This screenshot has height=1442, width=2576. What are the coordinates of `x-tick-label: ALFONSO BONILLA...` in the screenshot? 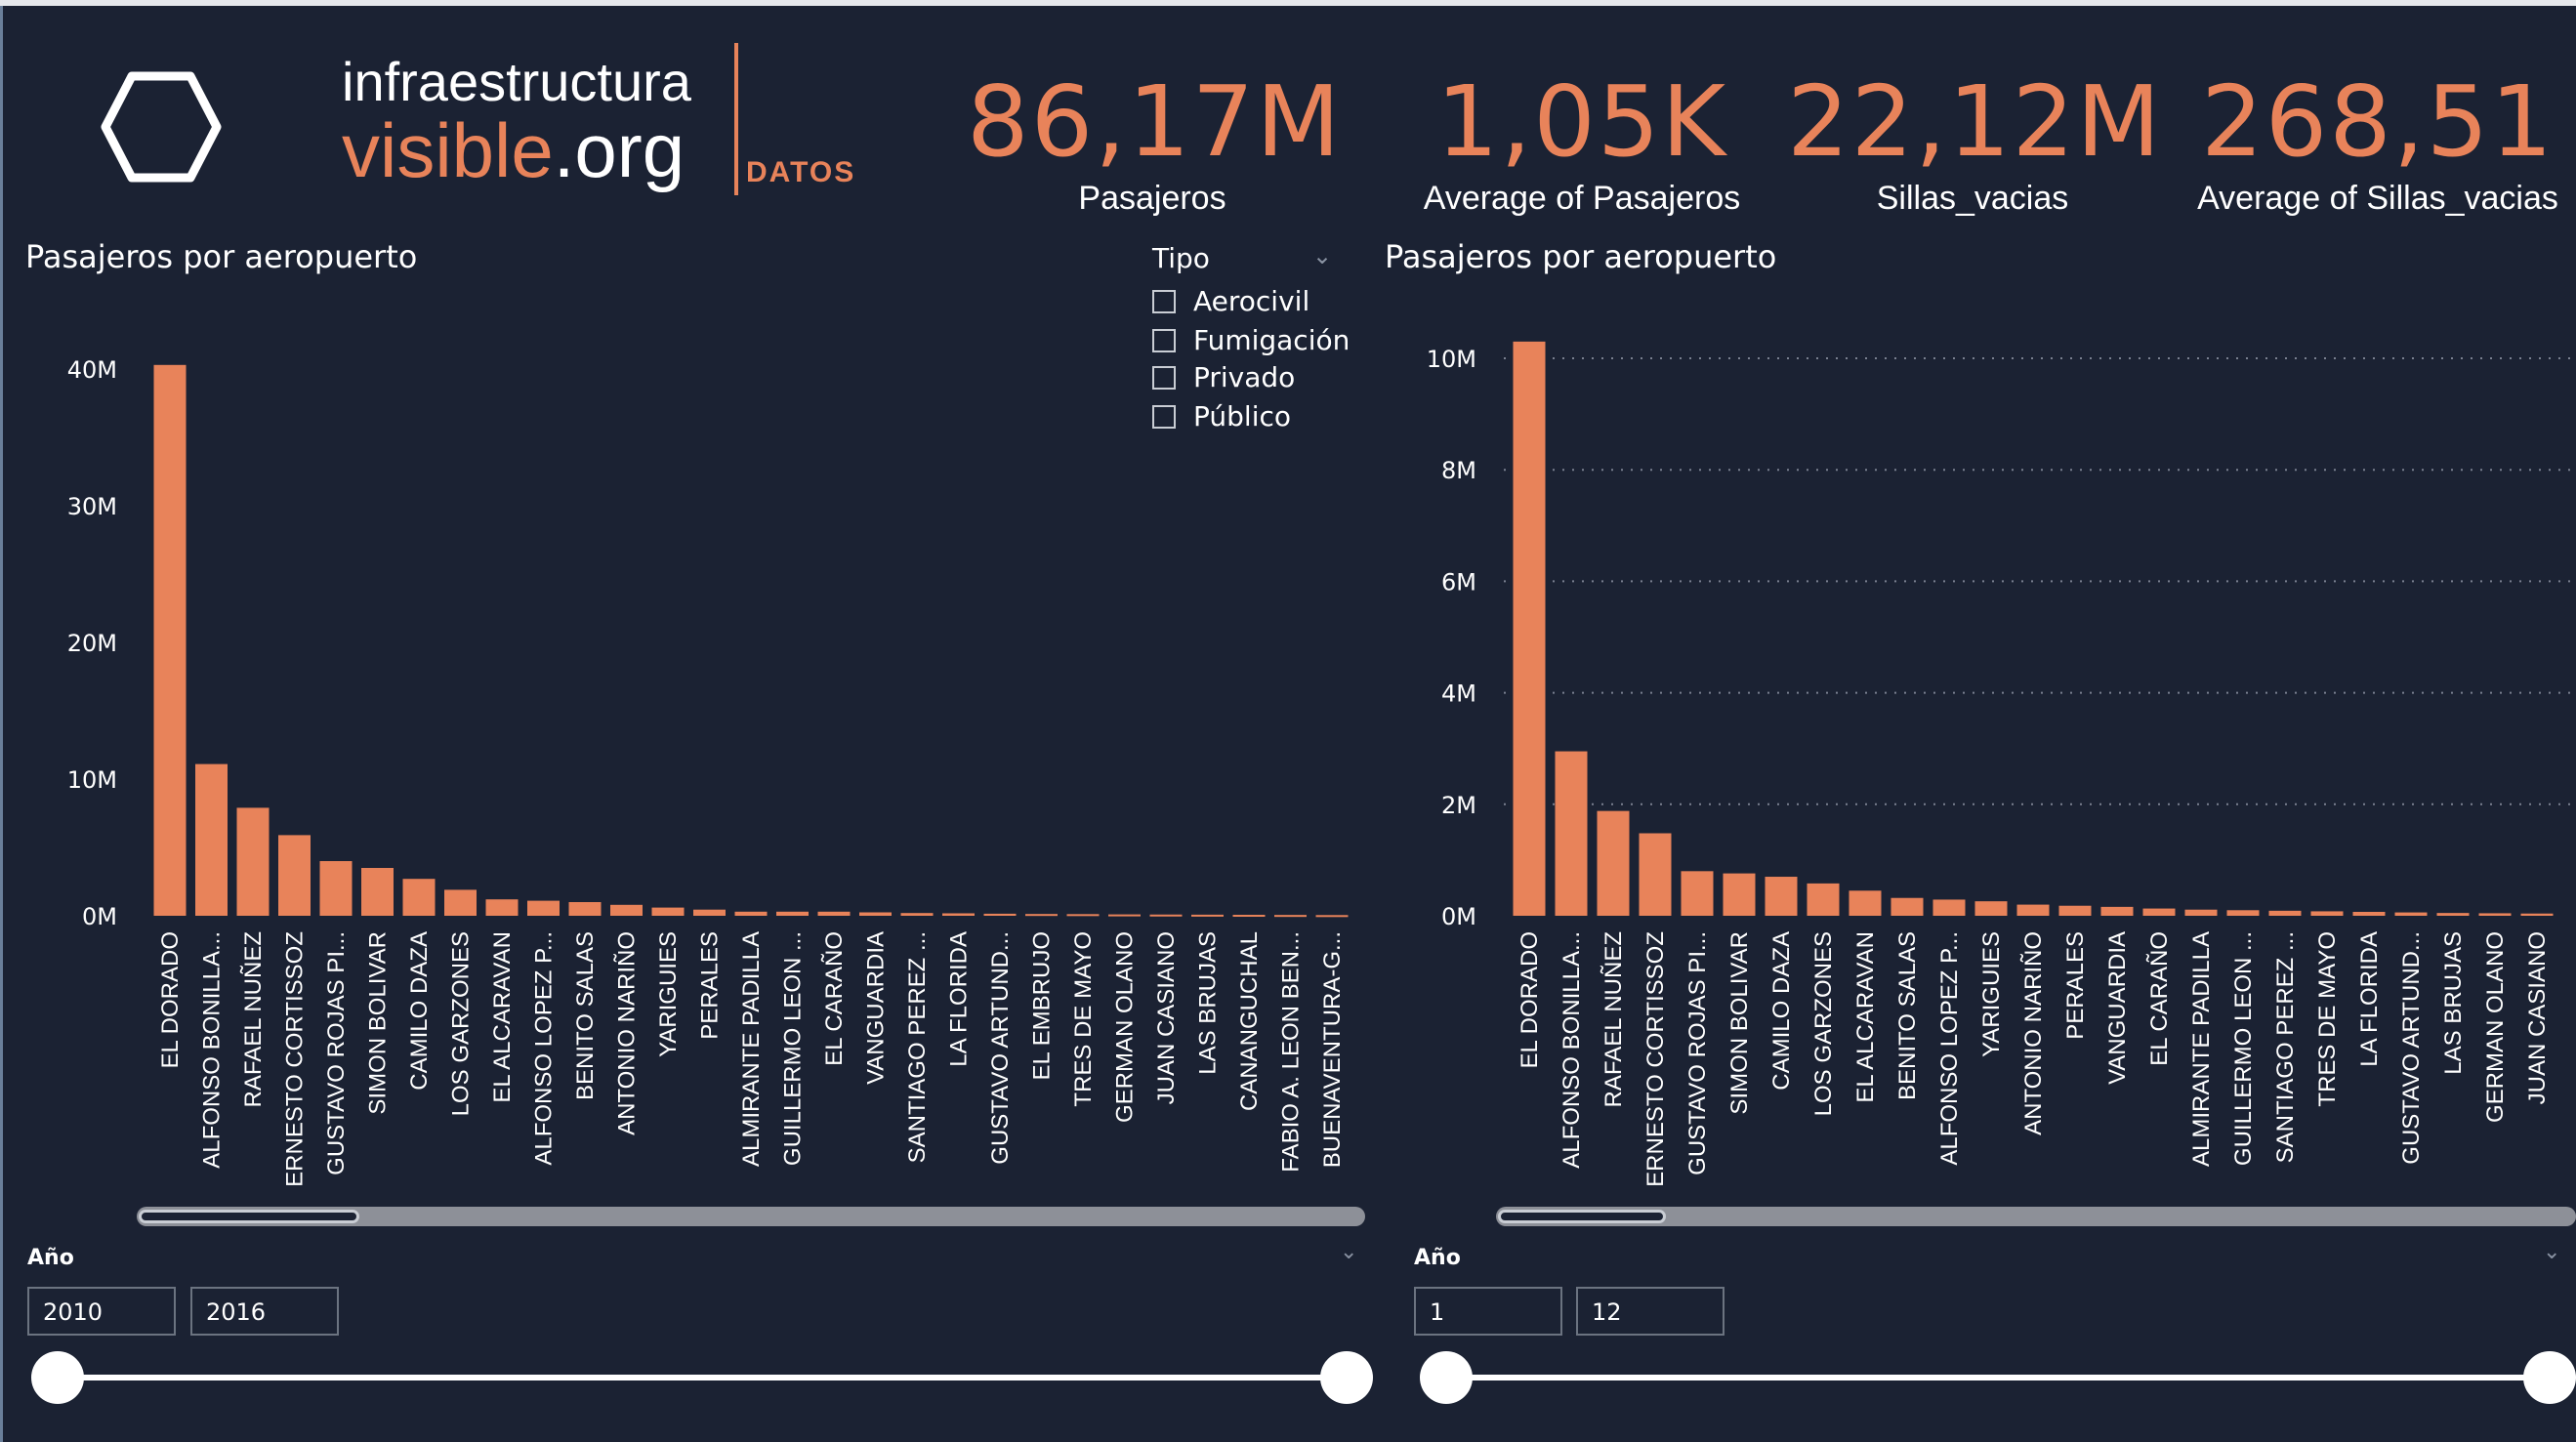 It's located at (213, 1050).